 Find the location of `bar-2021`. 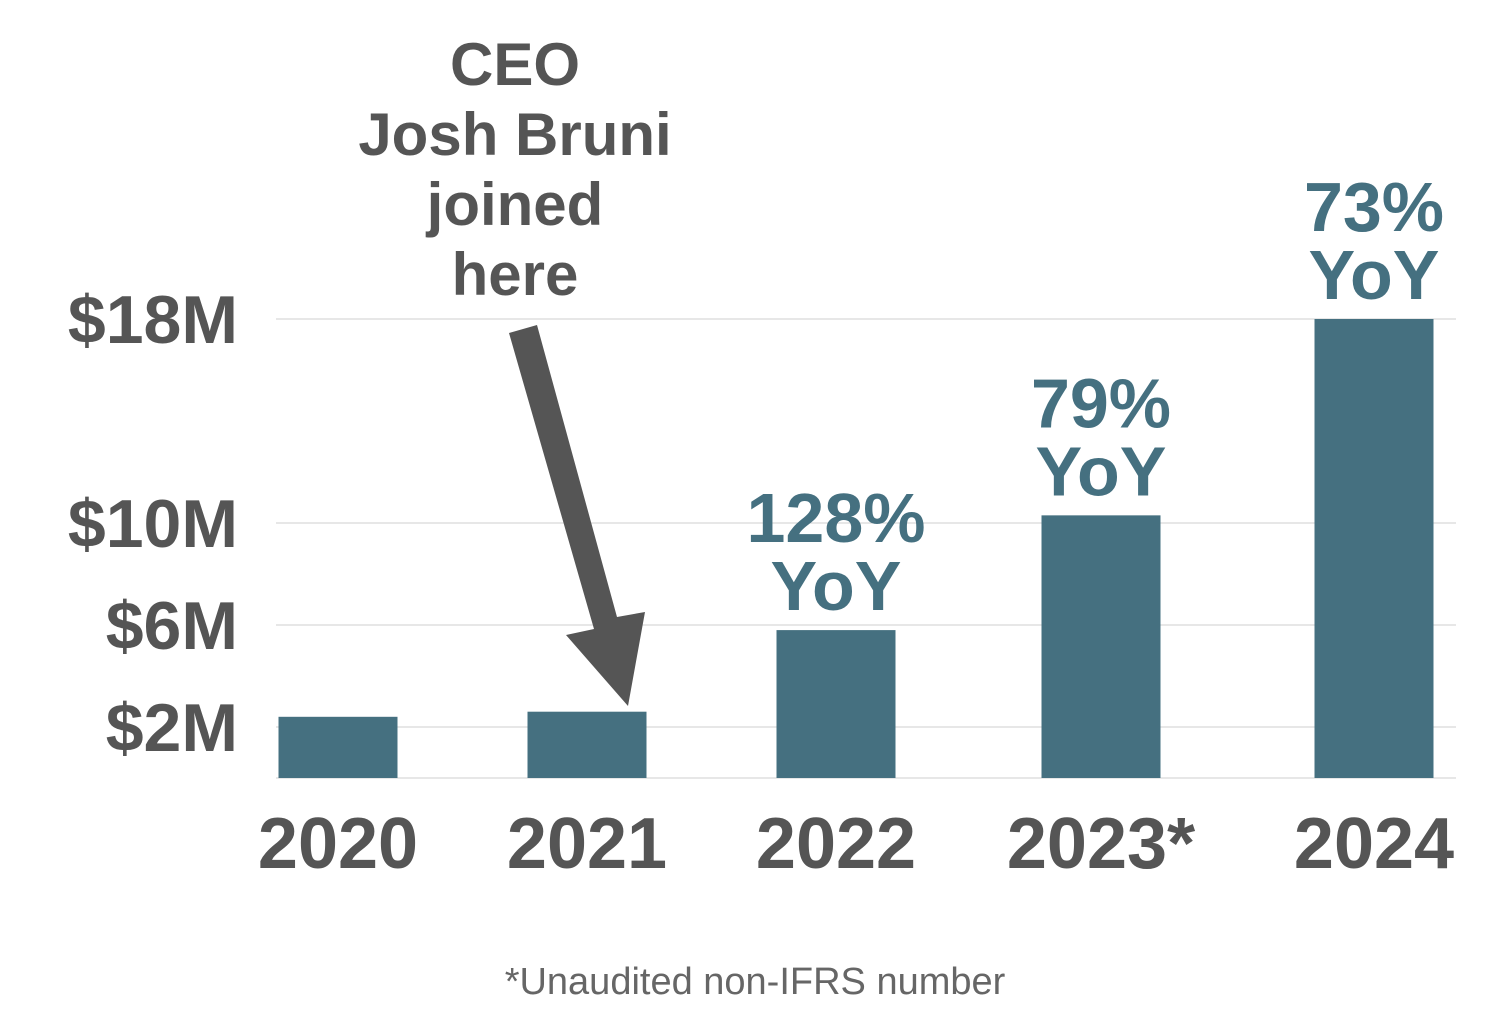

bar-2021 is located at coordinates (587, 744).